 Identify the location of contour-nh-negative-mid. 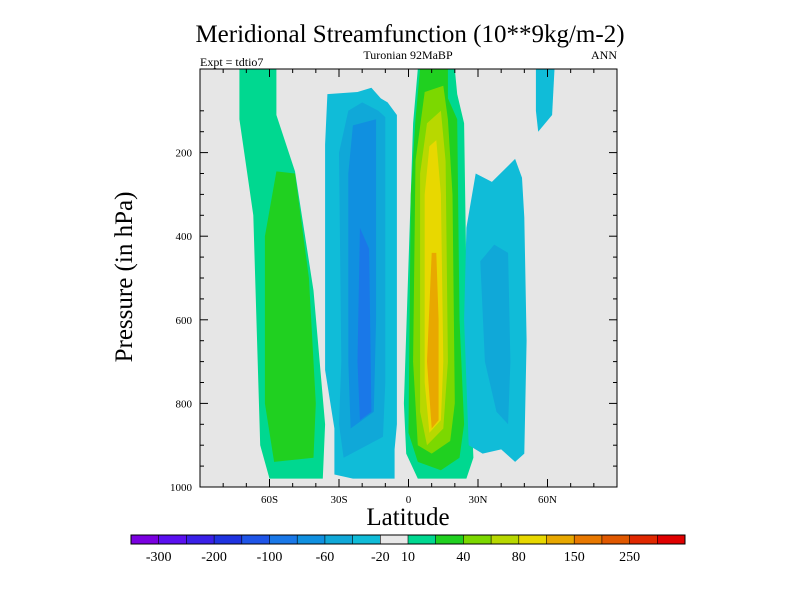
(495, 334).